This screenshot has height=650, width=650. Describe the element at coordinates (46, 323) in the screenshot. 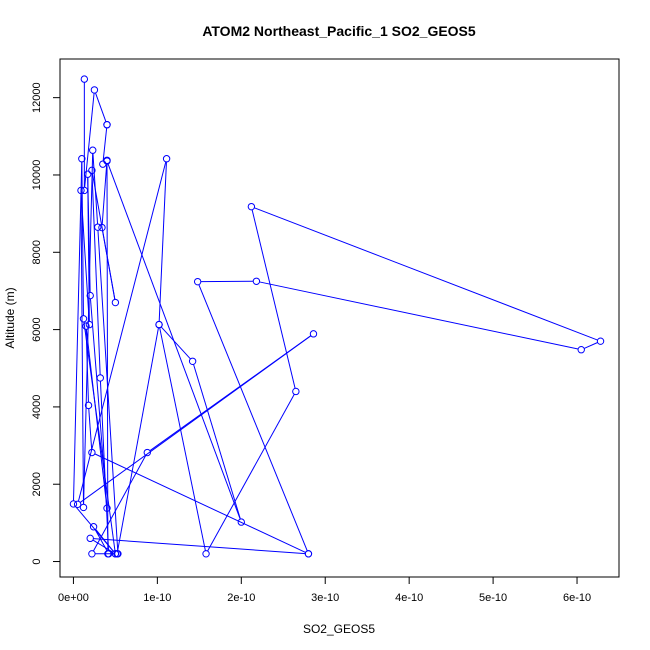

I see `y-axis: 0 2000 4000 6000 8000 10000 12000` at that location.